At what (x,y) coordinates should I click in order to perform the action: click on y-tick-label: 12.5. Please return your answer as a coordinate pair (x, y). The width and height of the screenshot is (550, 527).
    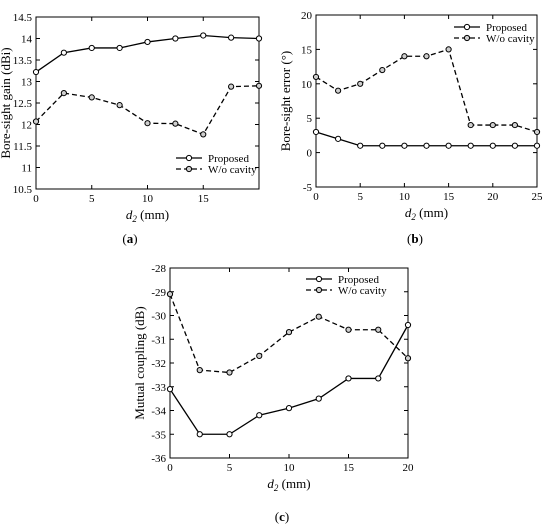
    Looking at the image, I should click on (23, 104).